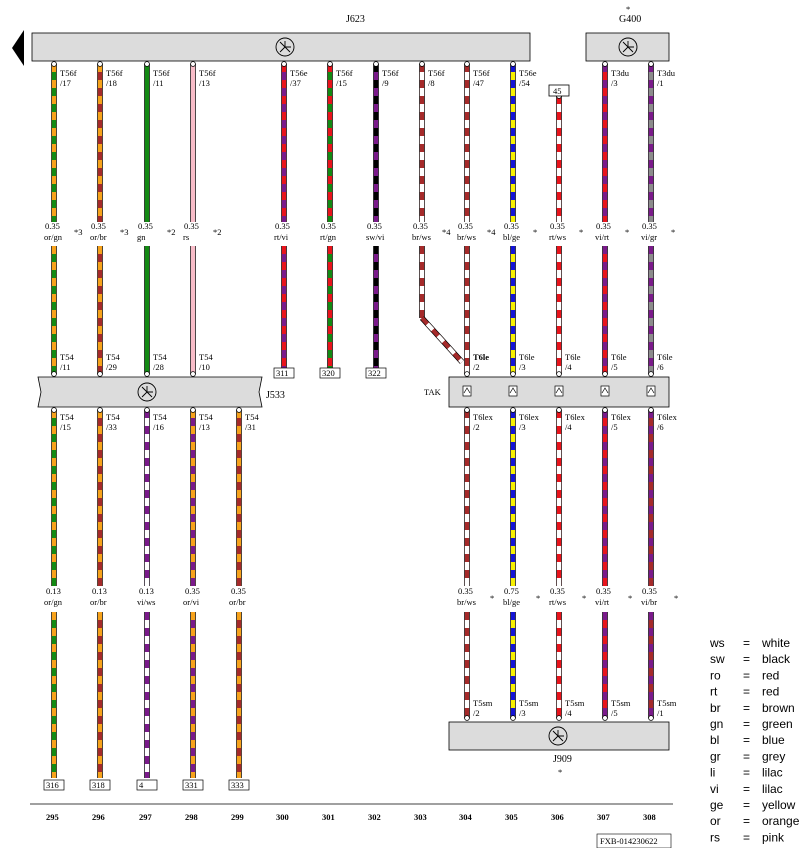 This screenshot has height=848, width=808. Describe the element at coordinates (67, 357) in the screenshot. I see `j533-top-pin-0: T54` at that location.